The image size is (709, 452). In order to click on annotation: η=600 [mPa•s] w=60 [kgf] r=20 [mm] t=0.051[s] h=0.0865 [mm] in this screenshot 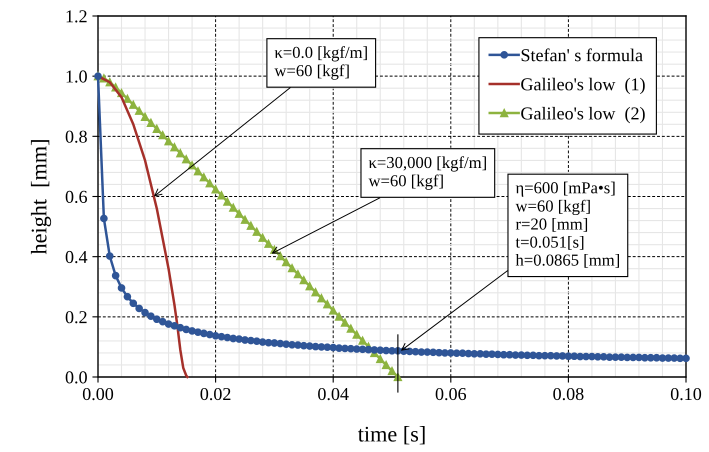, I will do `click(567, 225)`.